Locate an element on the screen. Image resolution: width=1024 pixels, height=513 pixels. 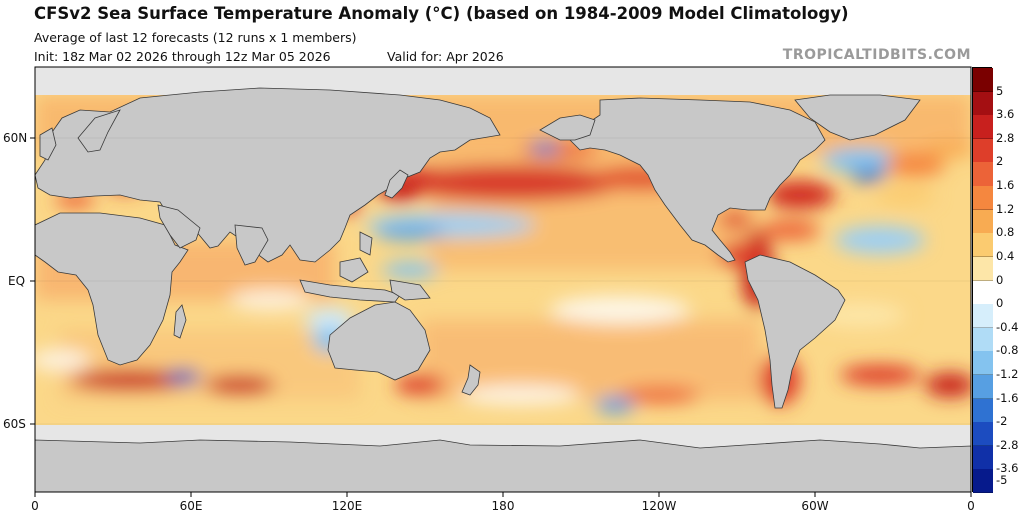
colorbar-label: 1.6 is located at coordinates (1005, 185).